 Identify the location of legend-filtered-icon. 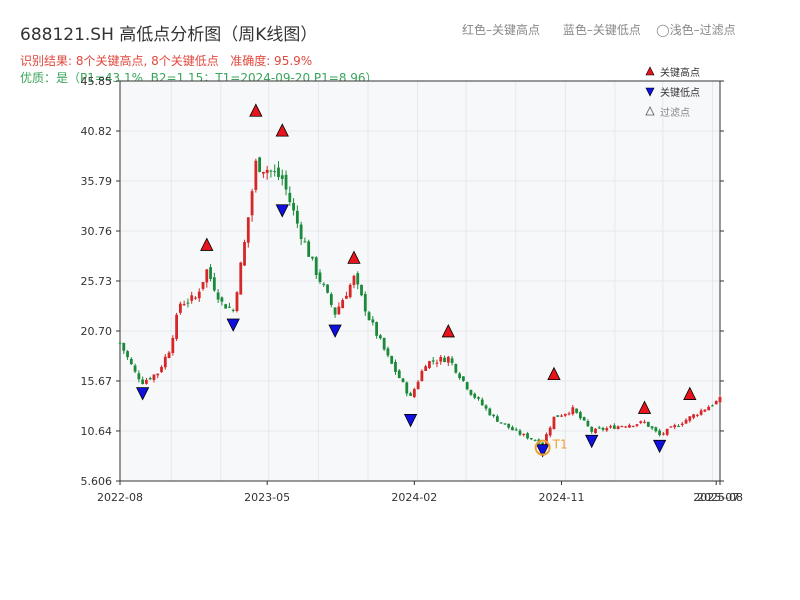
(650, 111).